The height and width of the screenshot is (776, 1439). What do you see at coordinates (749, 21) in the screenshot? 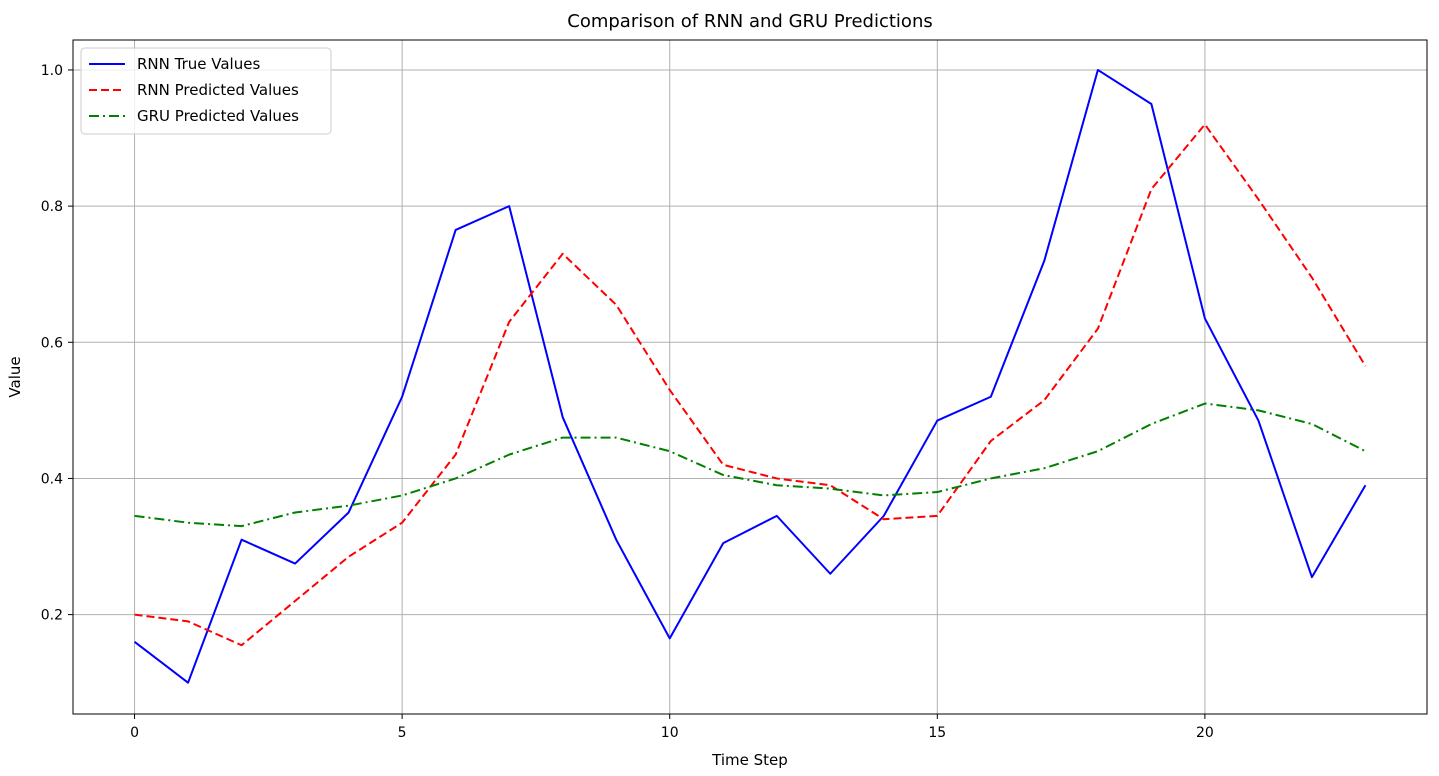
I see `chart-title: Comparison of RNN and GRU Predictions` at bounding box center [749, 21].